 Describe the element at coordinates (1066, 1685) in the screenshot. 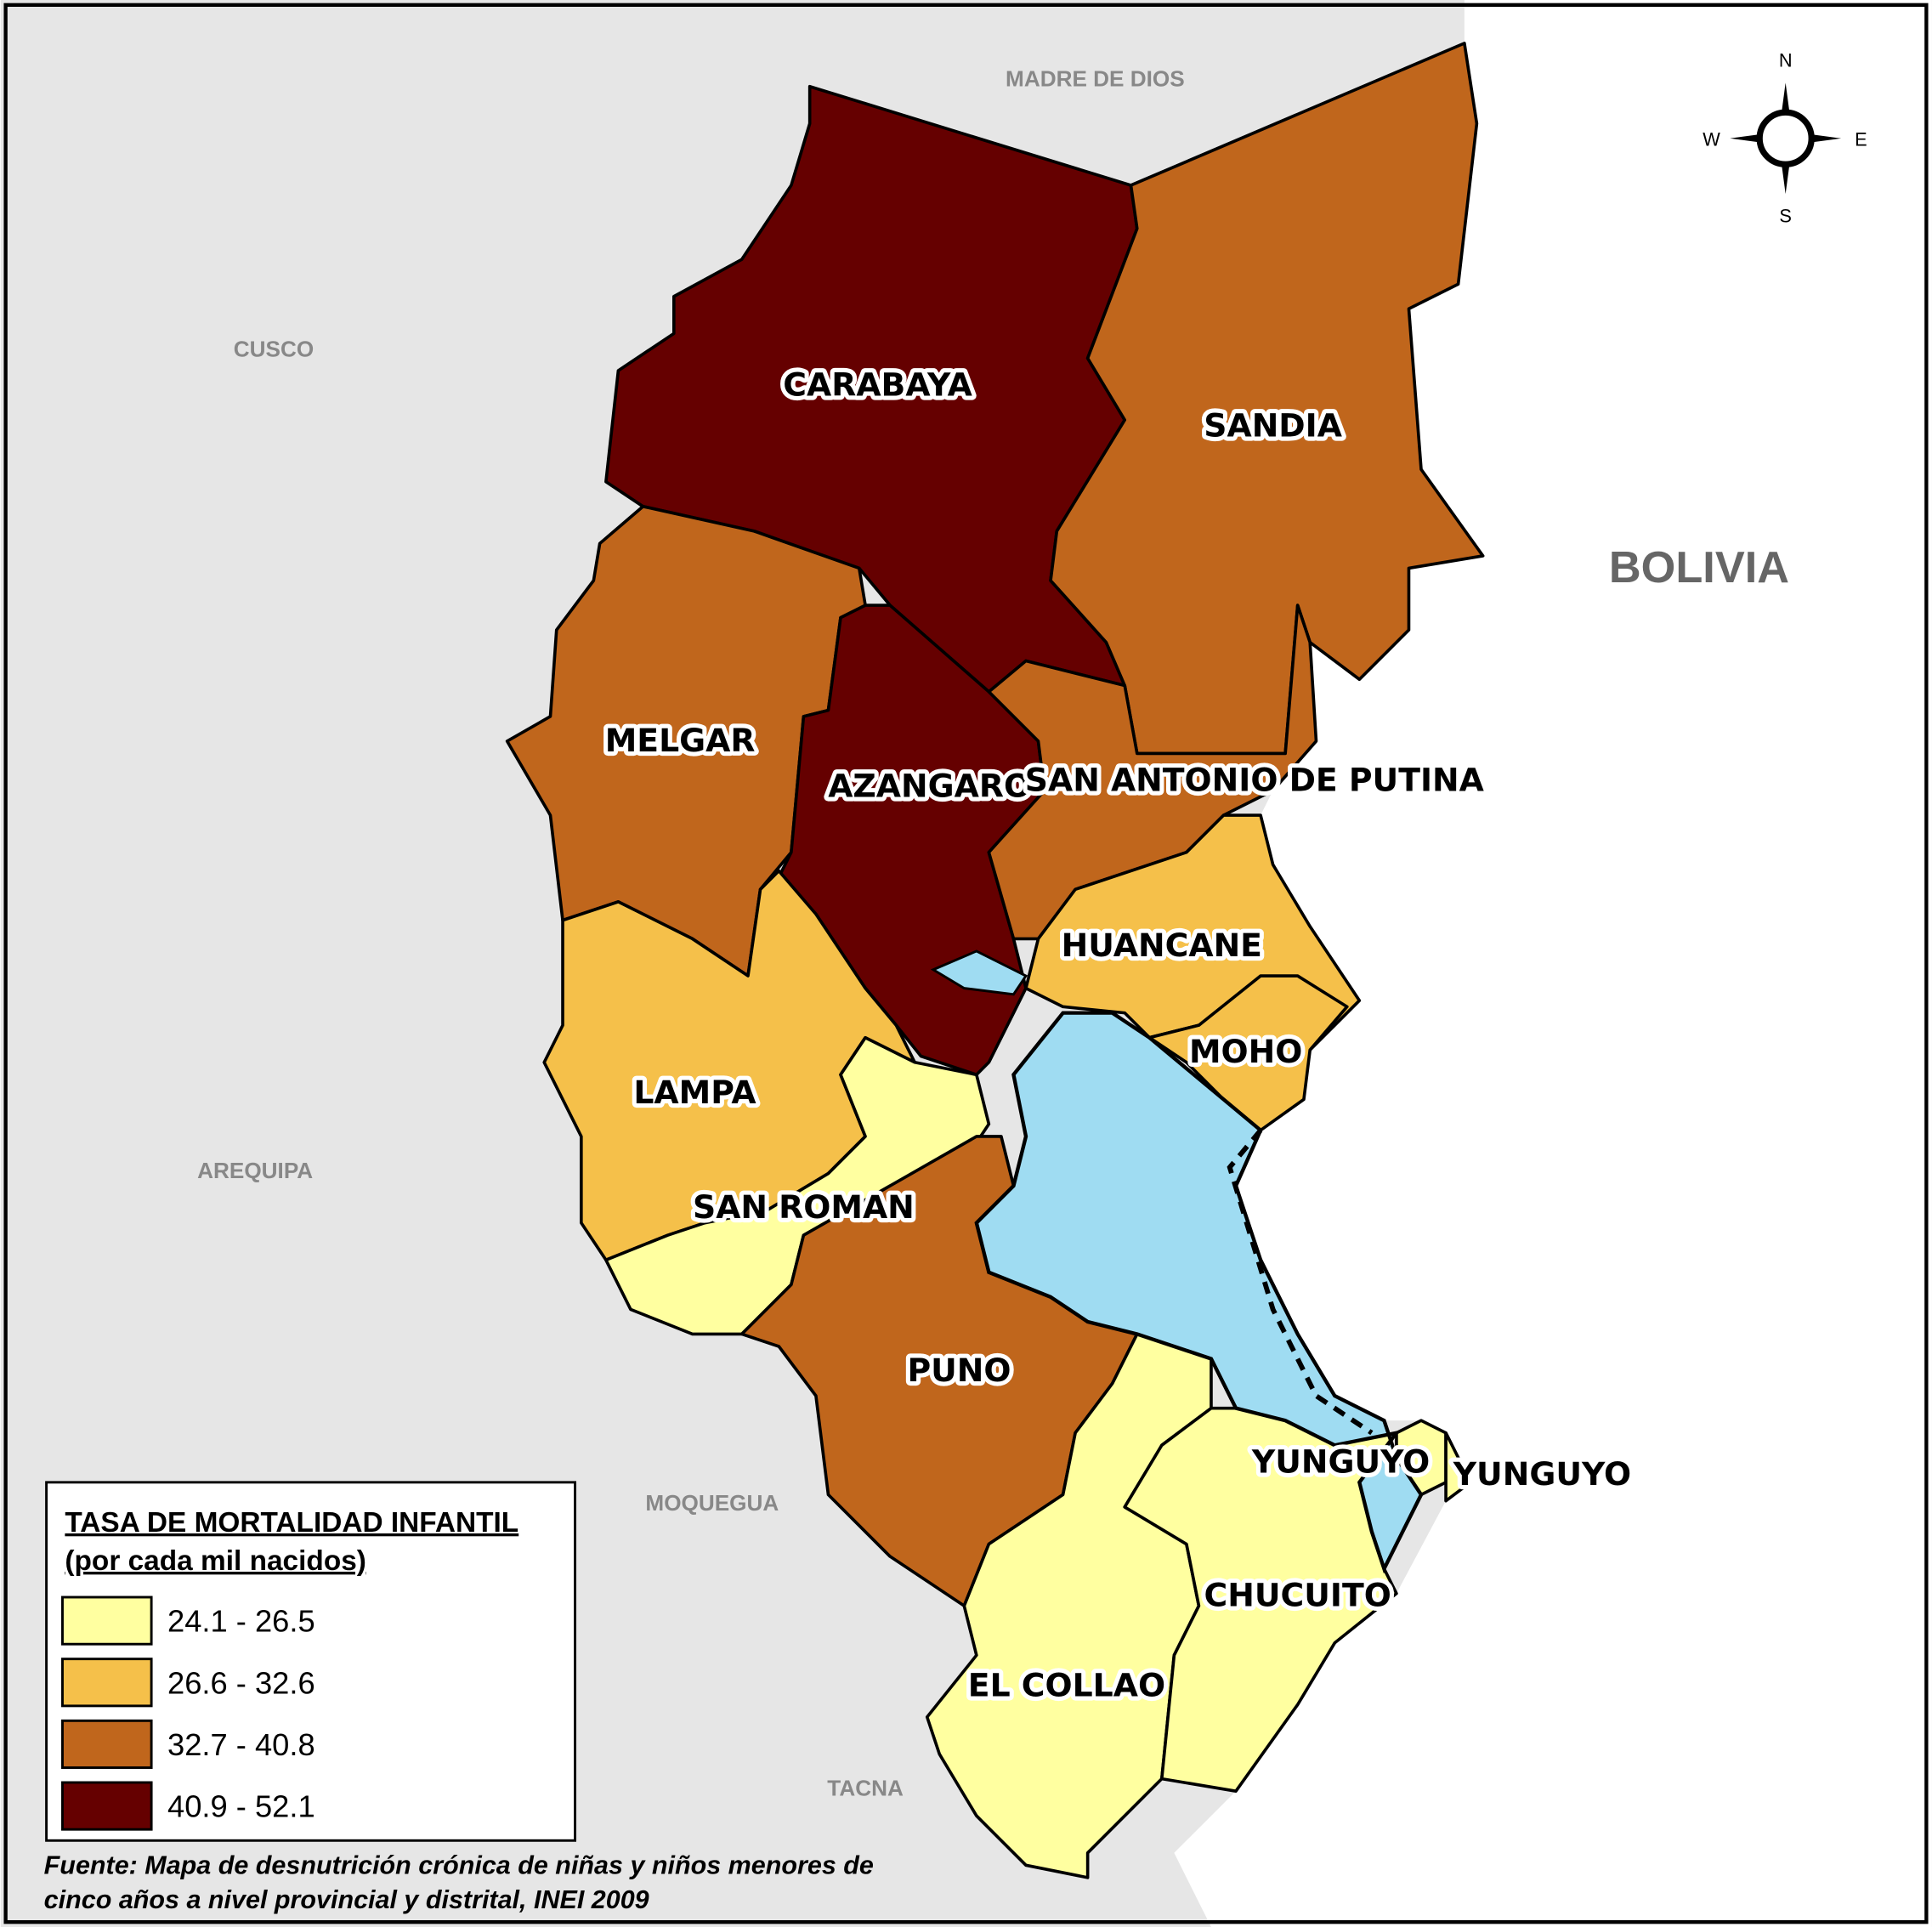

I see `province-label: EL COLLAO` at that location.